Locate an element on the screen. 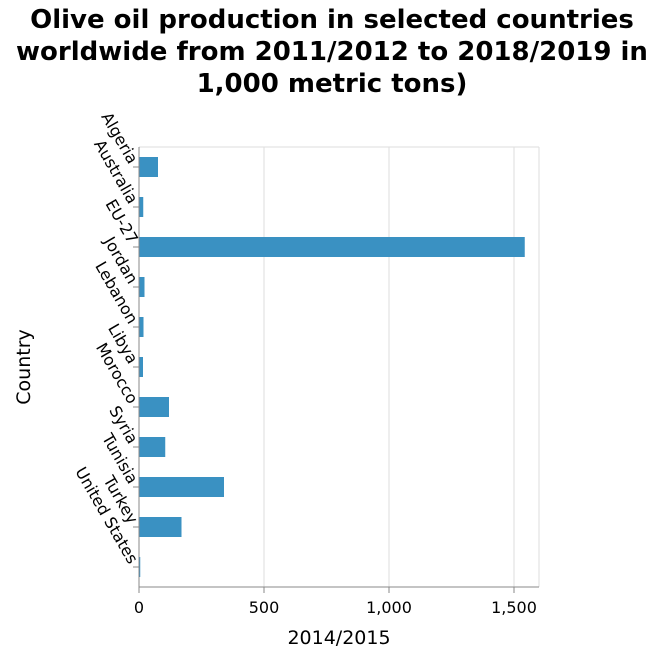  y-axis-title: Country is located at coordinates (24, 366).